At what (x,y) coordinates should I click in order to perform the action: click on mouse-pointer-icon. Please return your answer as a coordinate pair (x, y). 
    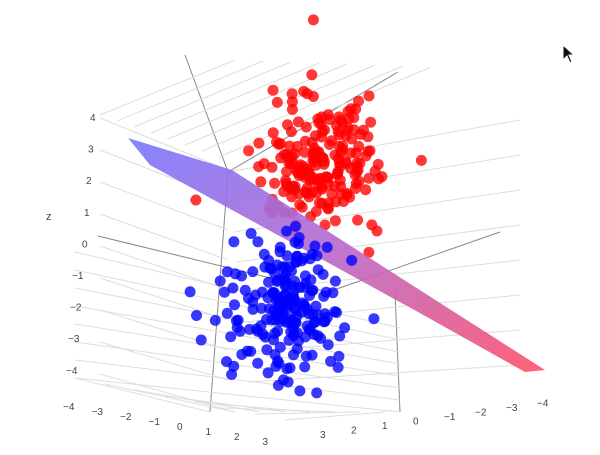
    Looking at the image, I should click on (569, 54).